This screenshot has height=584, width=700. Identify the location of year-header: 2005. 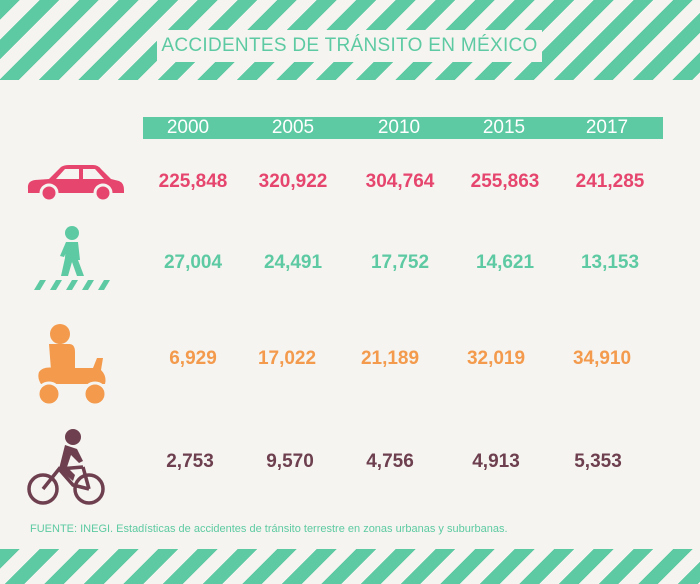
(293, 127).